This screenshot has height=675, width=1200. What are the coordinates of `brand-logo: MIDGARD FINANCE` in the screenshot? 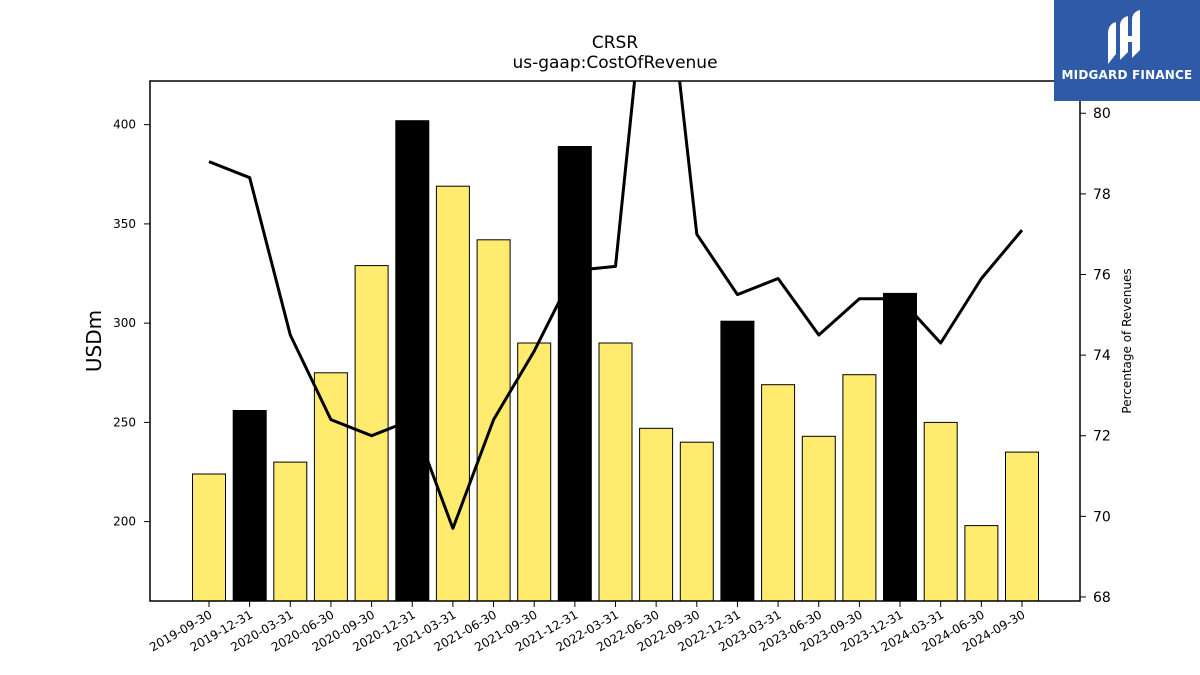 It's located at (1127, 50).